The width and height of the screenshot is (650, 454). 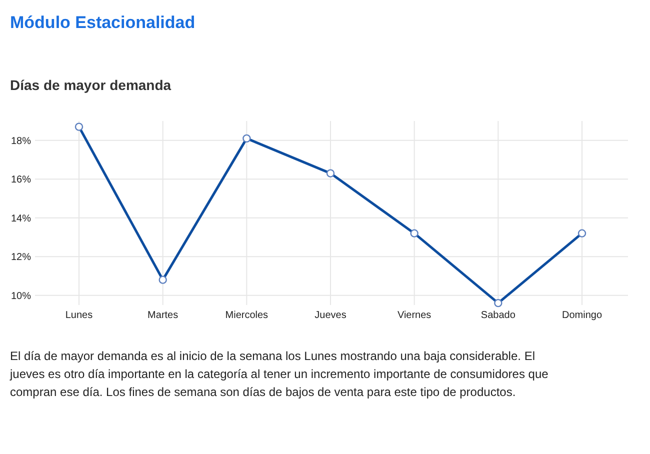 I want to click on x-tick-label: Martes, so click(x=163, y=315).